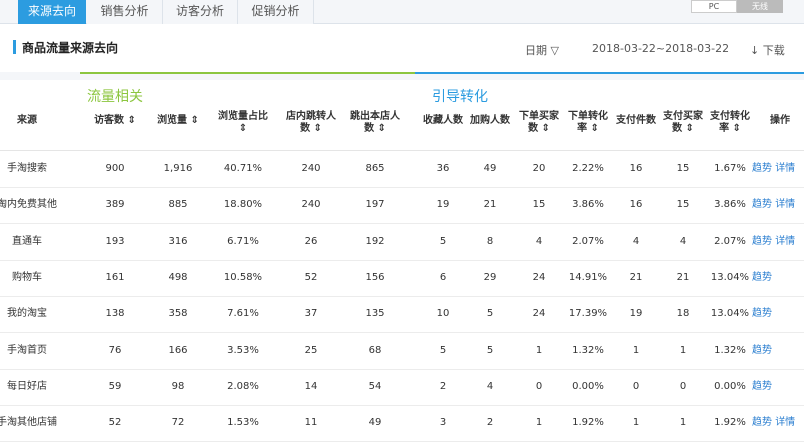  What do you see at coordinates (443, 168) in the screenshot?
I see `cell-fav: 36` at bounding box center [443, 168].